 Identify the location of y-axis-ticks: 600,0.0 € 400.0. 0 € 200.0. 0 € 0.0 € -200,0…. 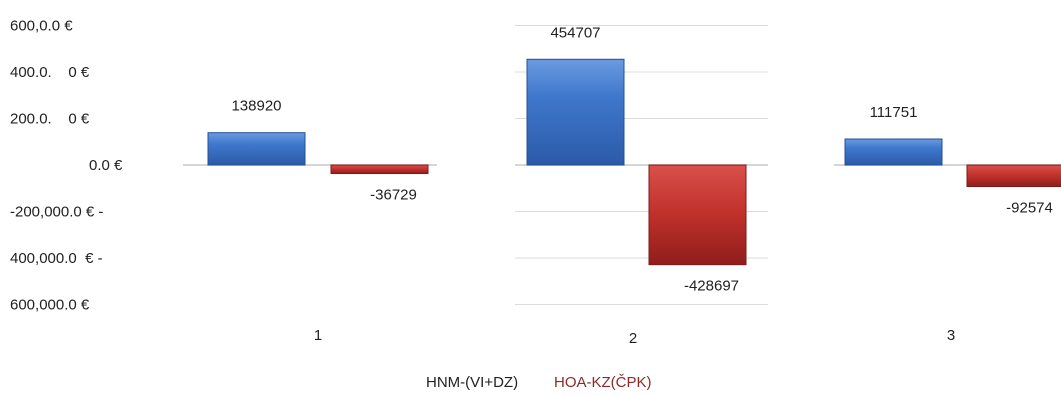
(66, 166).